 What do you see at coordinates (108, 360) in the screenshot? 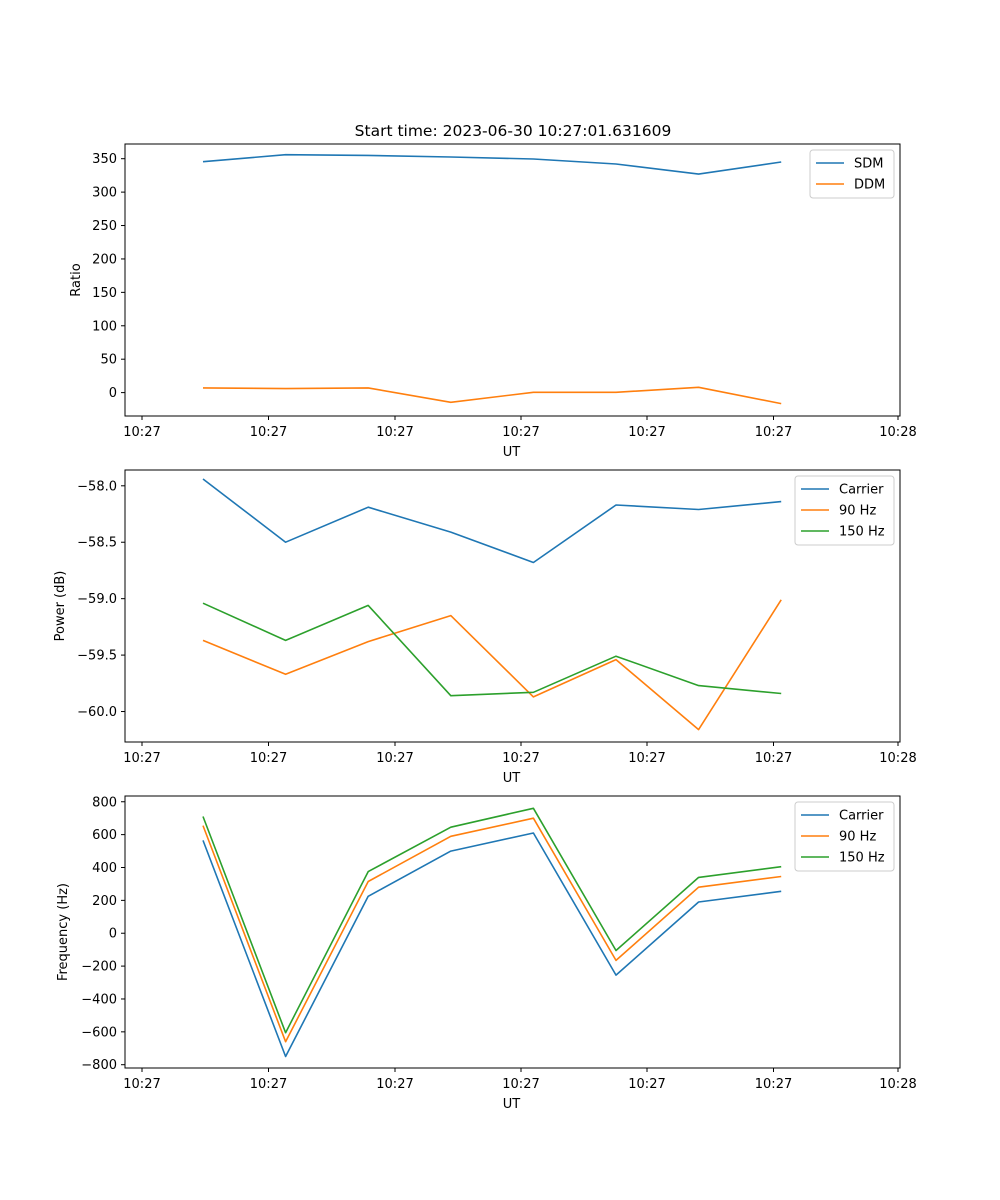
I see `y-tick-label: 50` at bounding box center [108, 360].